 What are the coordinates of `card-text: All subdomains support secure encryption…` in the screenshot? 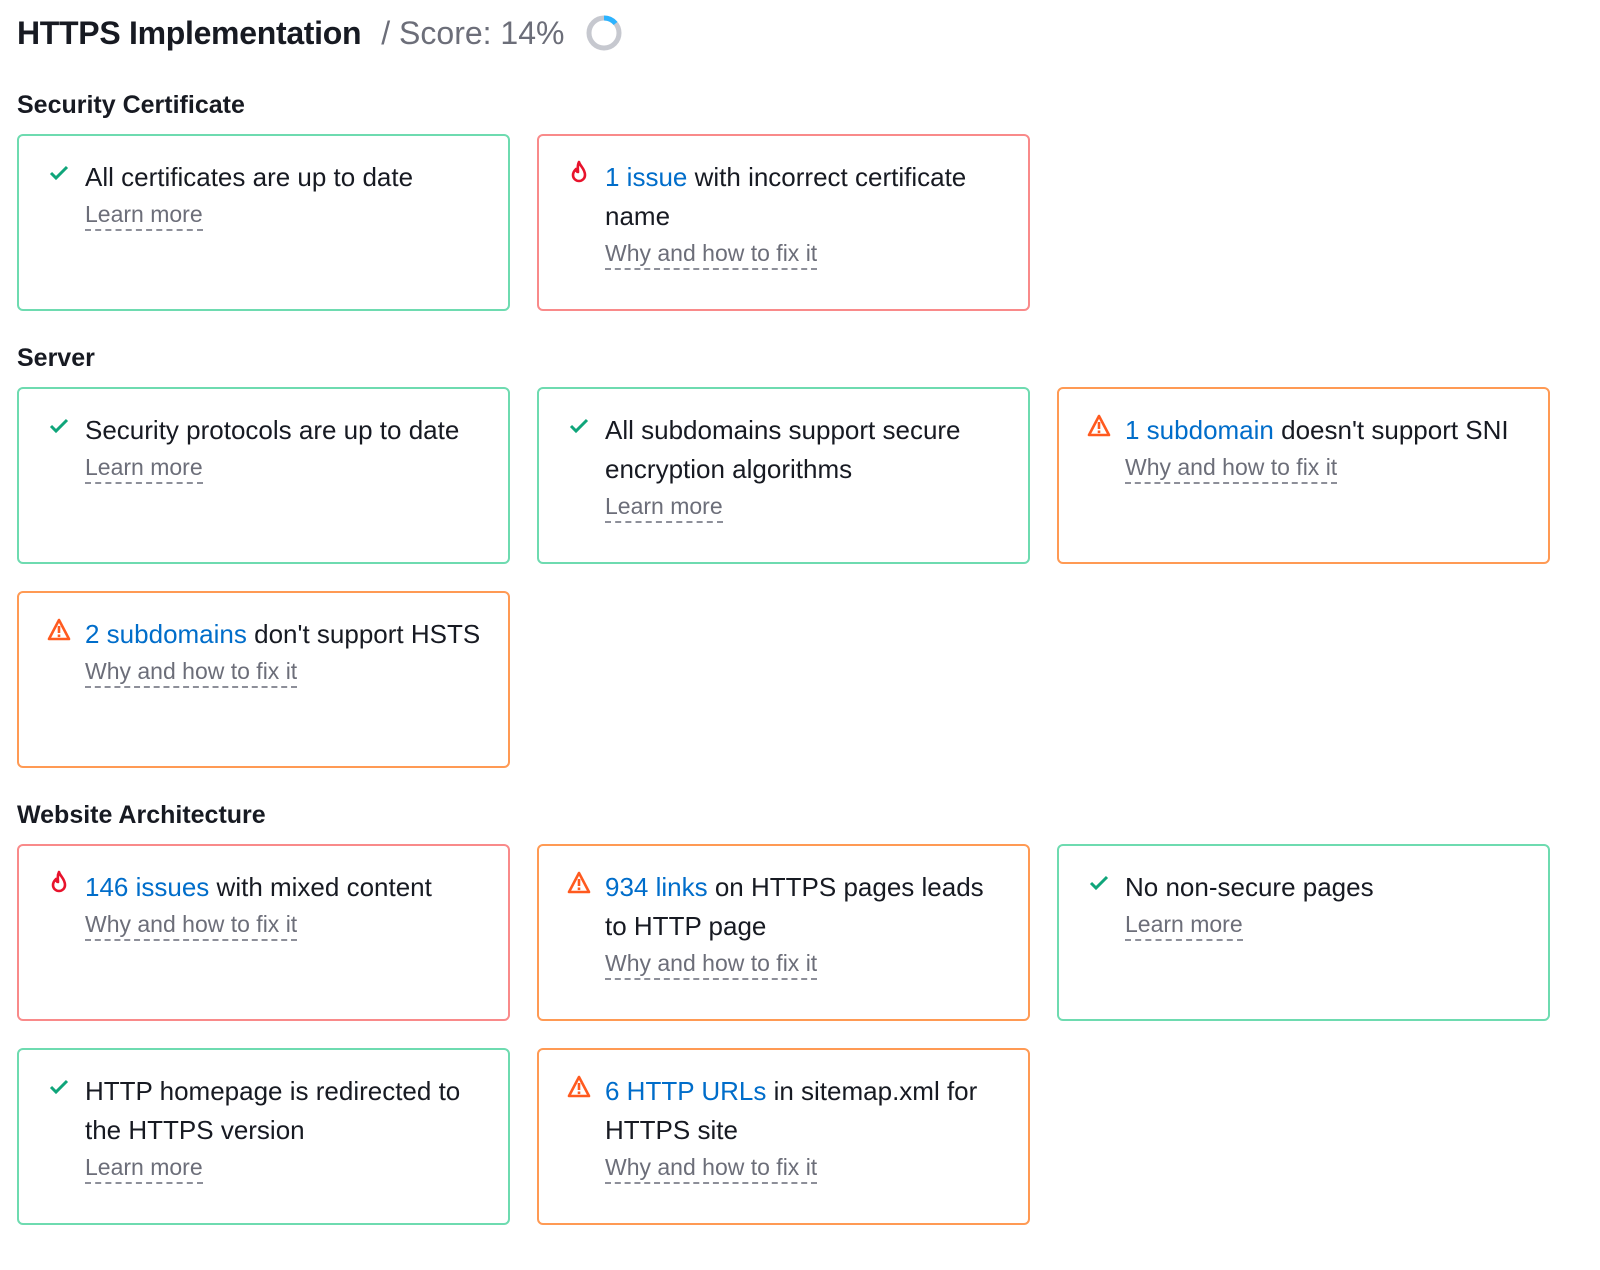 It's located at (783, 449).